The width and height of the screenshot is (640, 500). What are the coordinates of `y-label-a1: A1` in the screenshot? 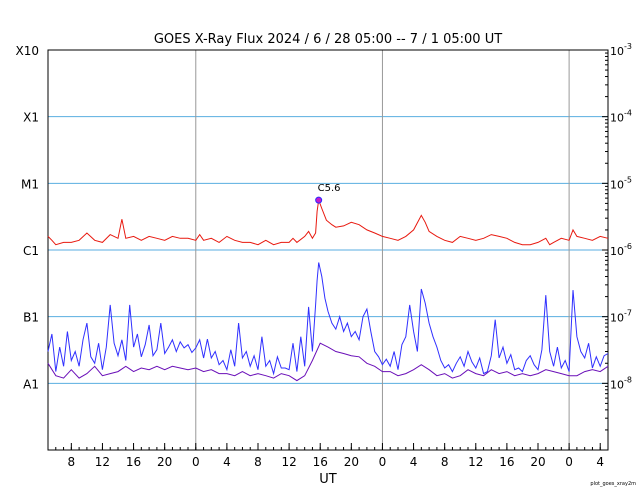 It's located at (31, 384).